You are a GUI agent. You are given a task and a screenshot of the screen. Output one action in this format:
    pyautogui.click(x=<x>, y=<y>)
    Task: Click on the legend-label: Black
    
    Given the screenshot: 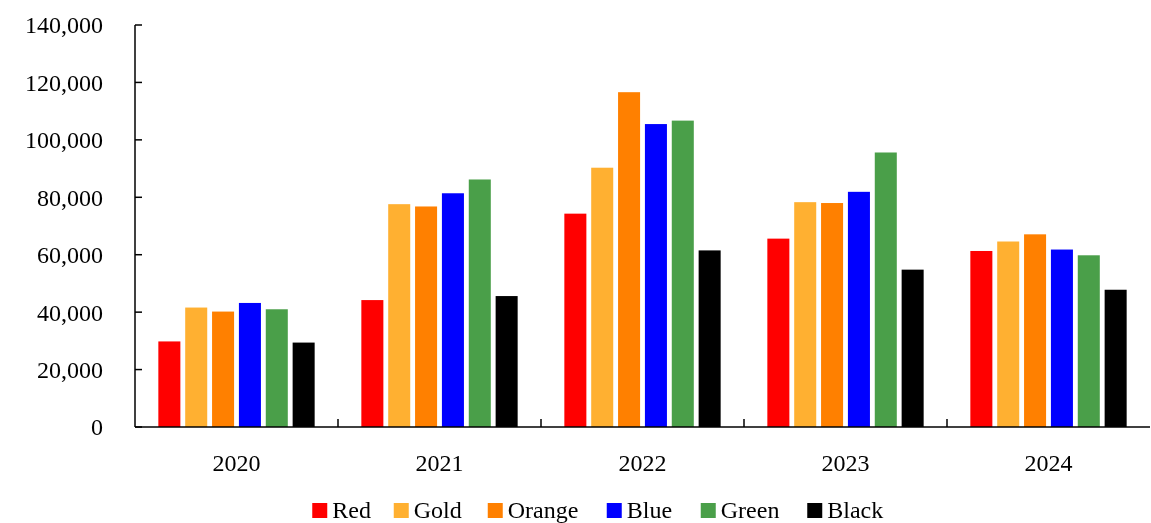 What is the action you would take?
    pyautogui.click(x=855, y=510)
    